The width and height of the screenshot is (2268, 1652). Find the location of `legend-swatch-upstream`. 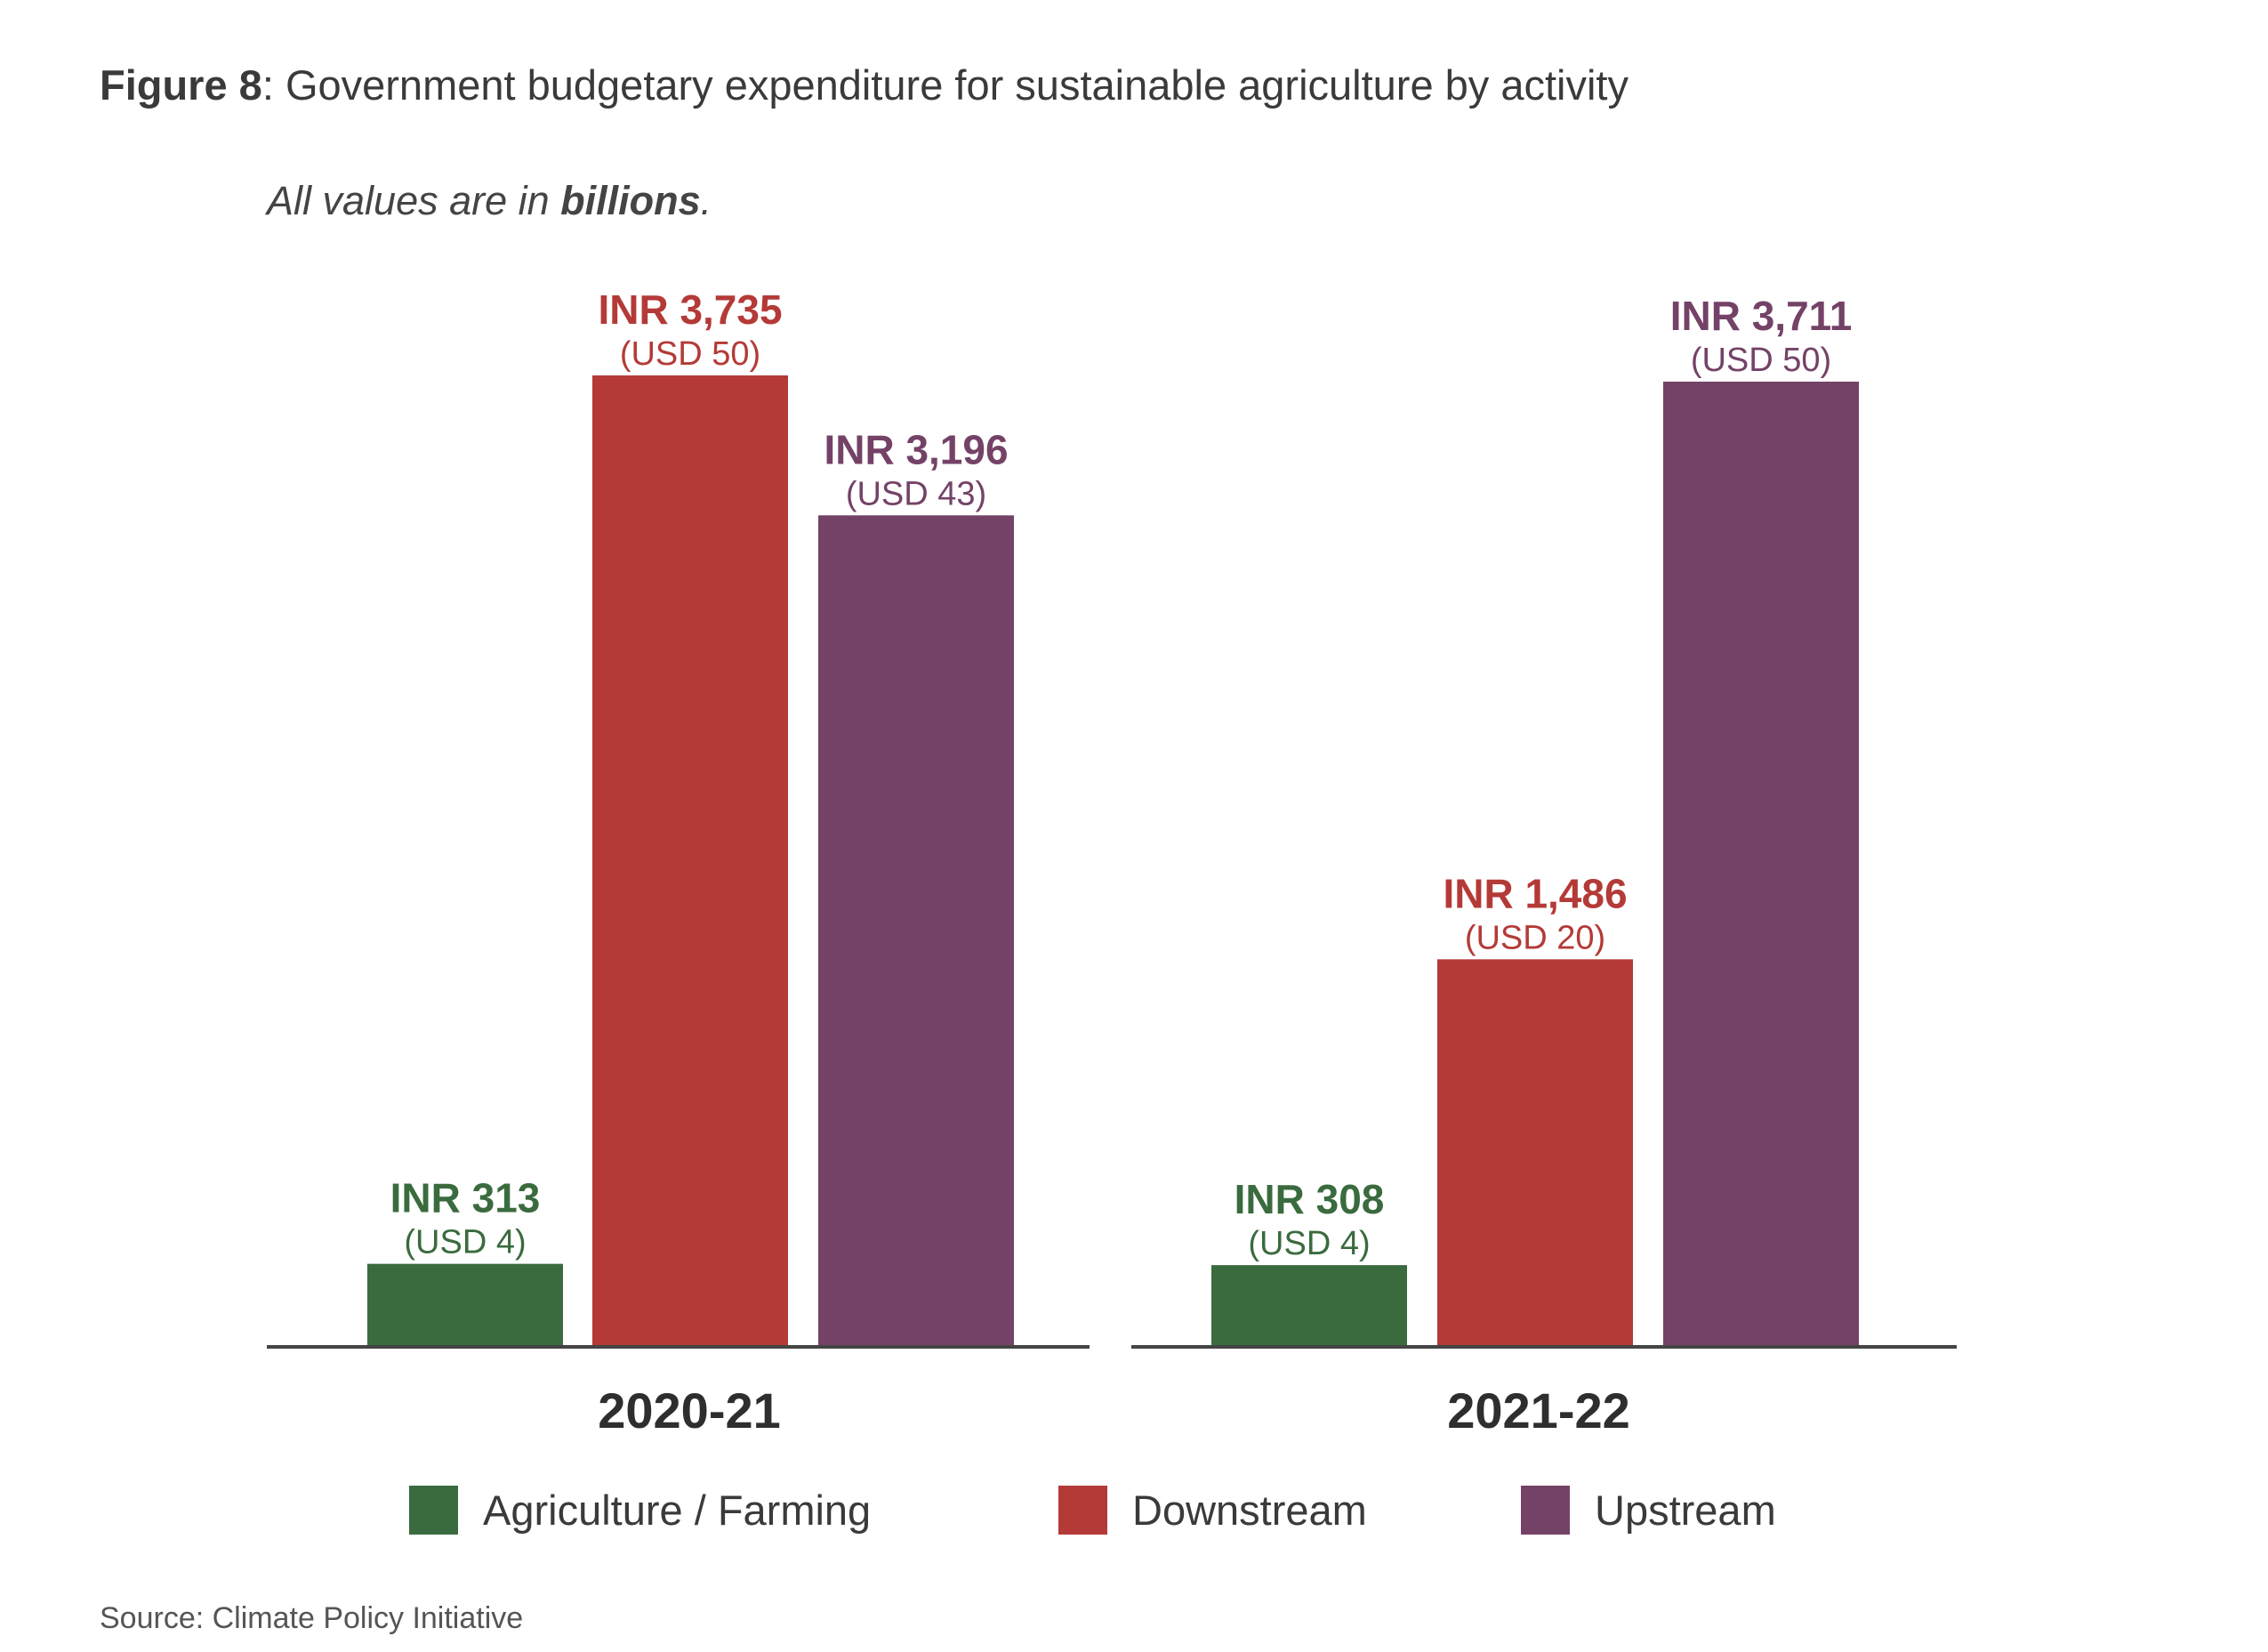

legend-swatch-upstream is located at coordinates (1545, 1510).